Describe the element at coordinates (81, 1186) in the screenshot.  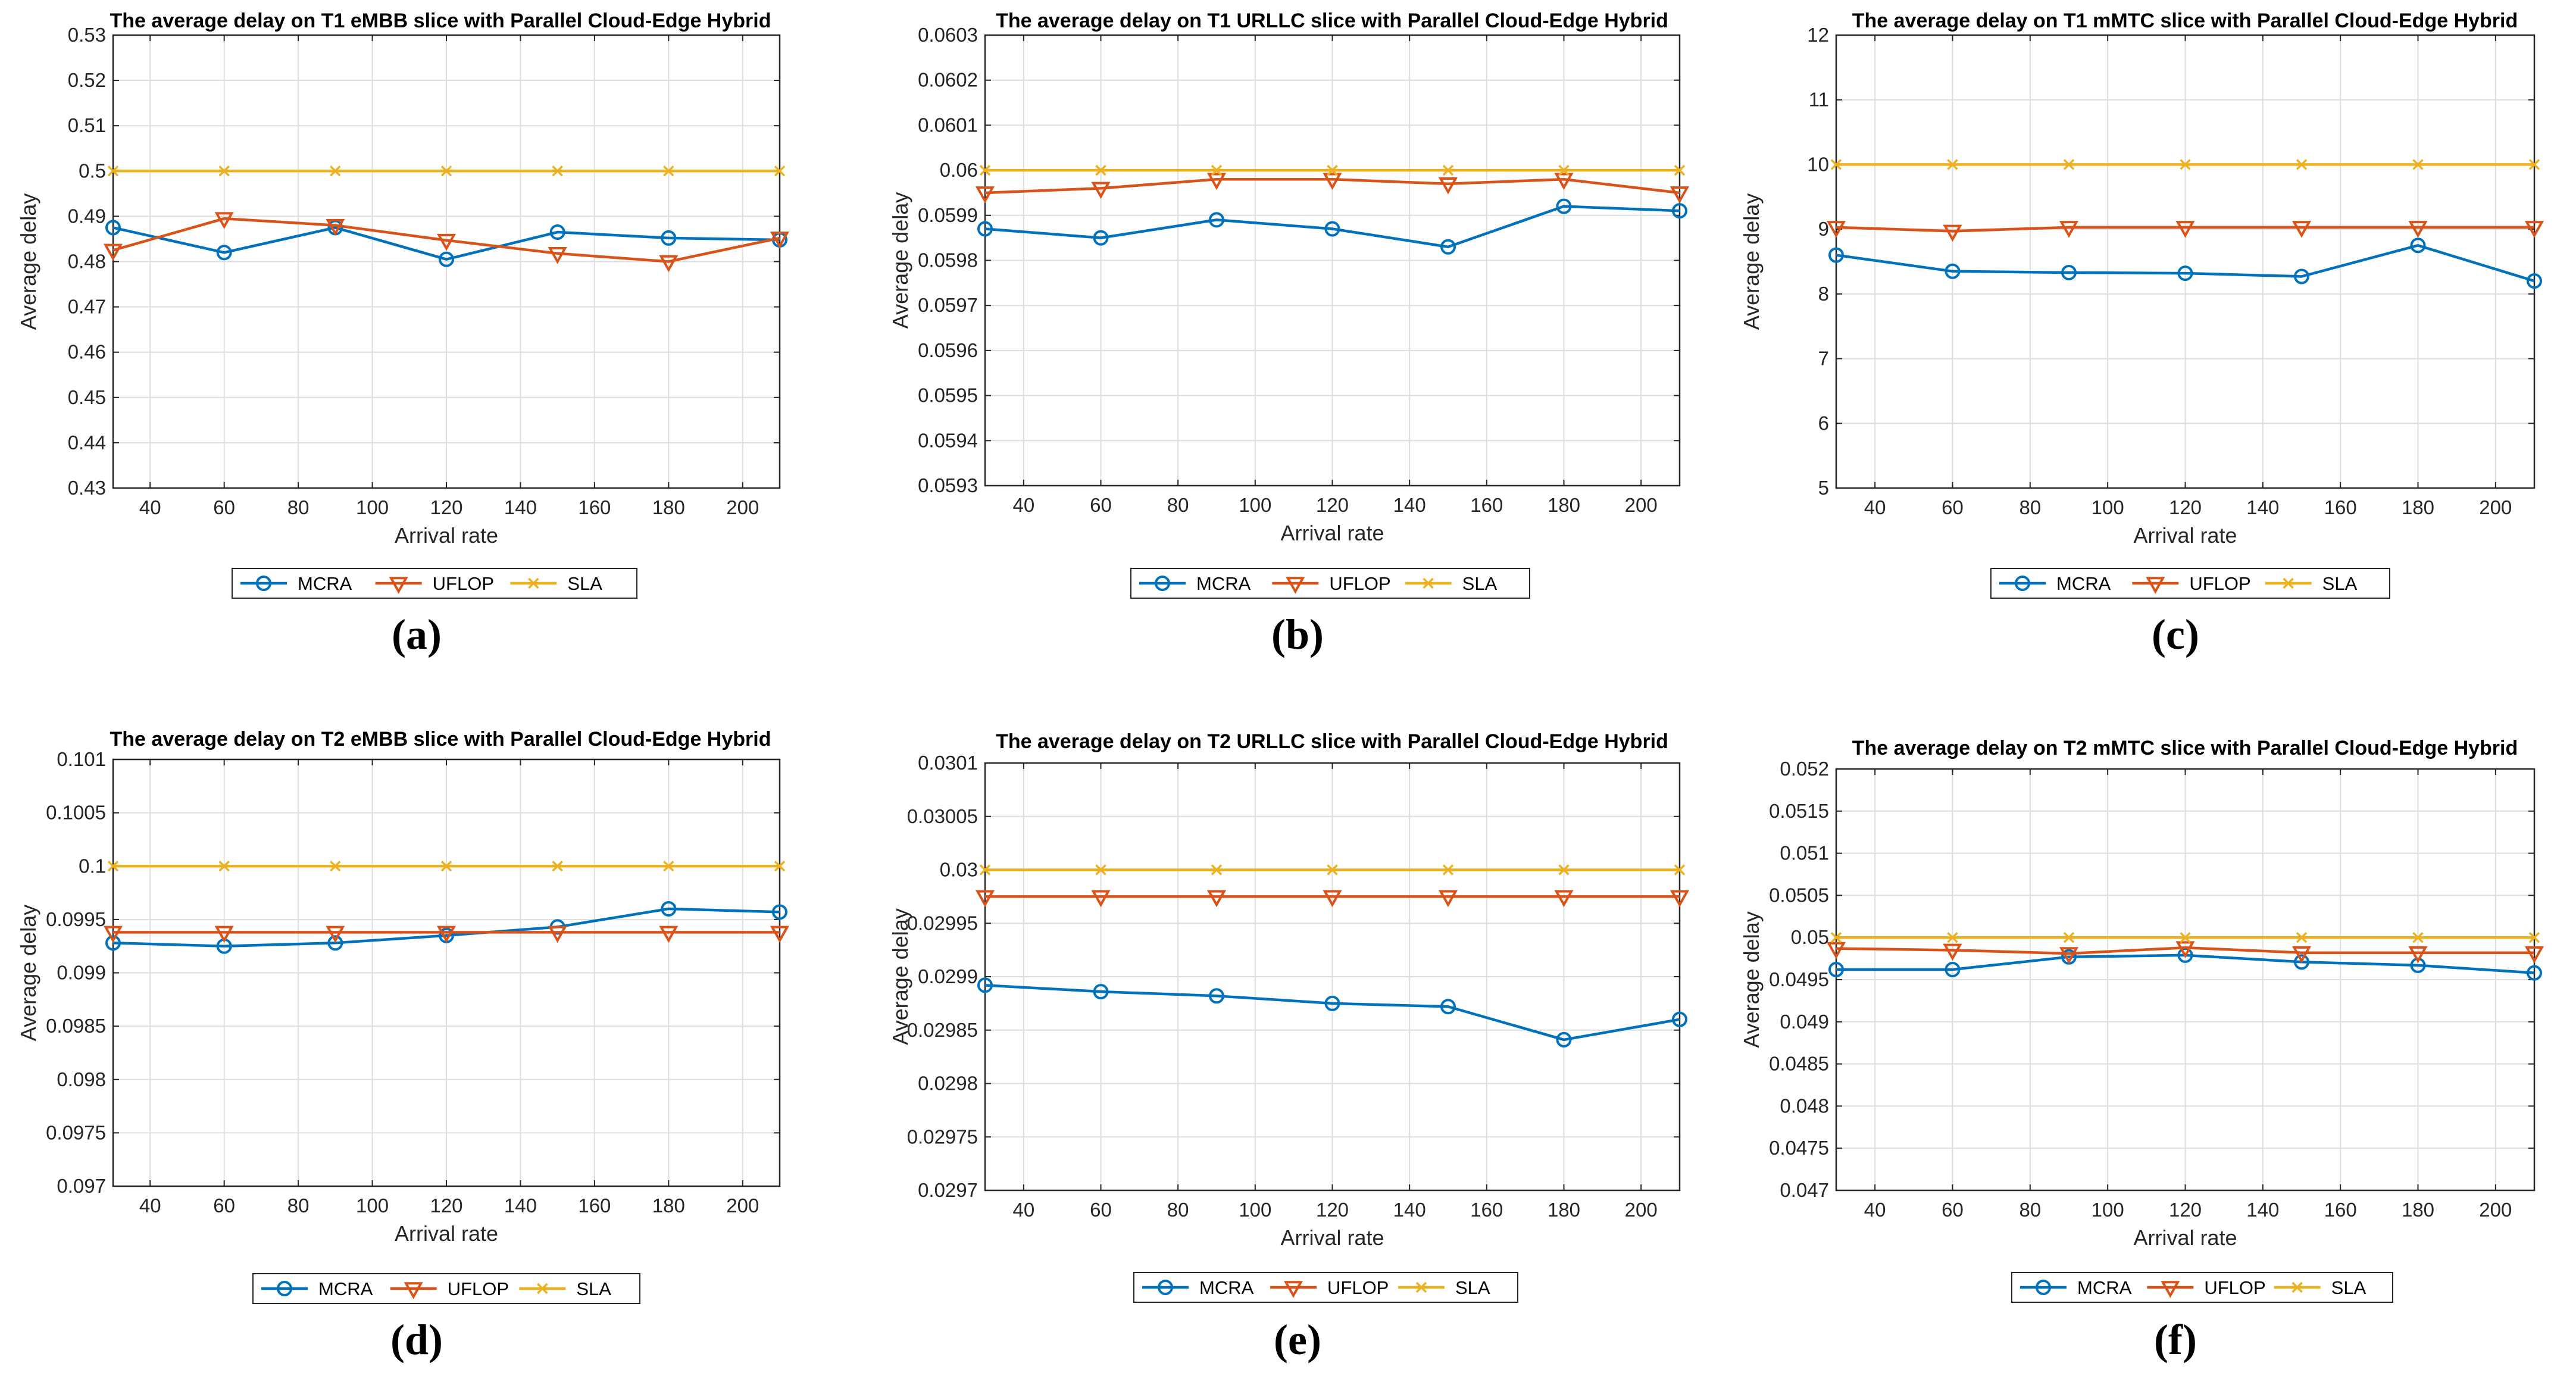
I see `y-tick-label: 0.097` at that location.